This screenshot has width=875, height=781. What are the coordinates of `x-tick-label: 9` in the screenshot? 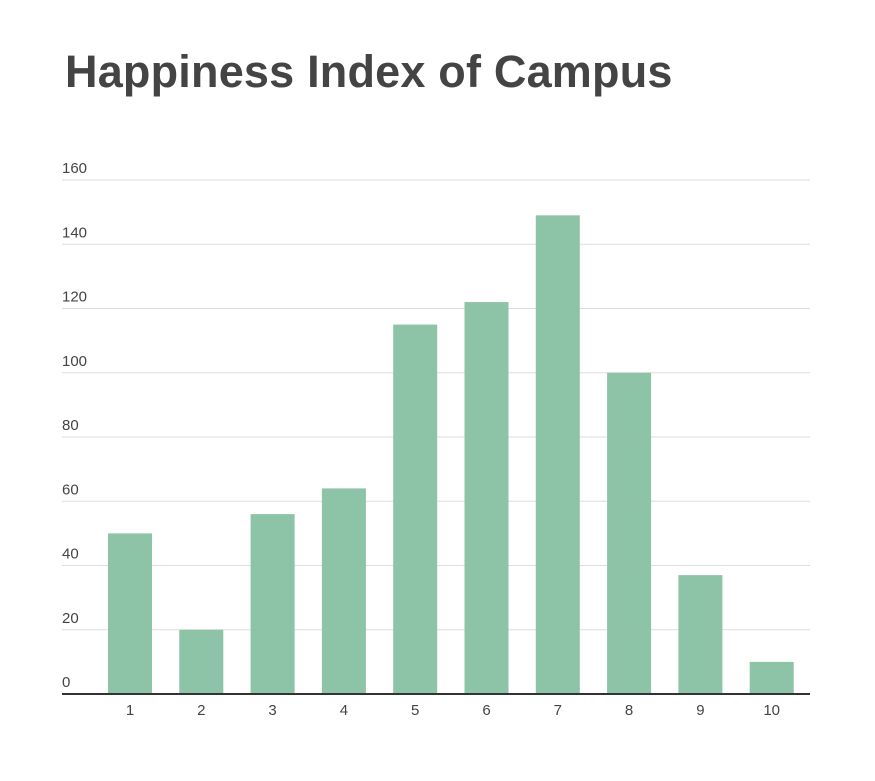 It's located at (700, 710).